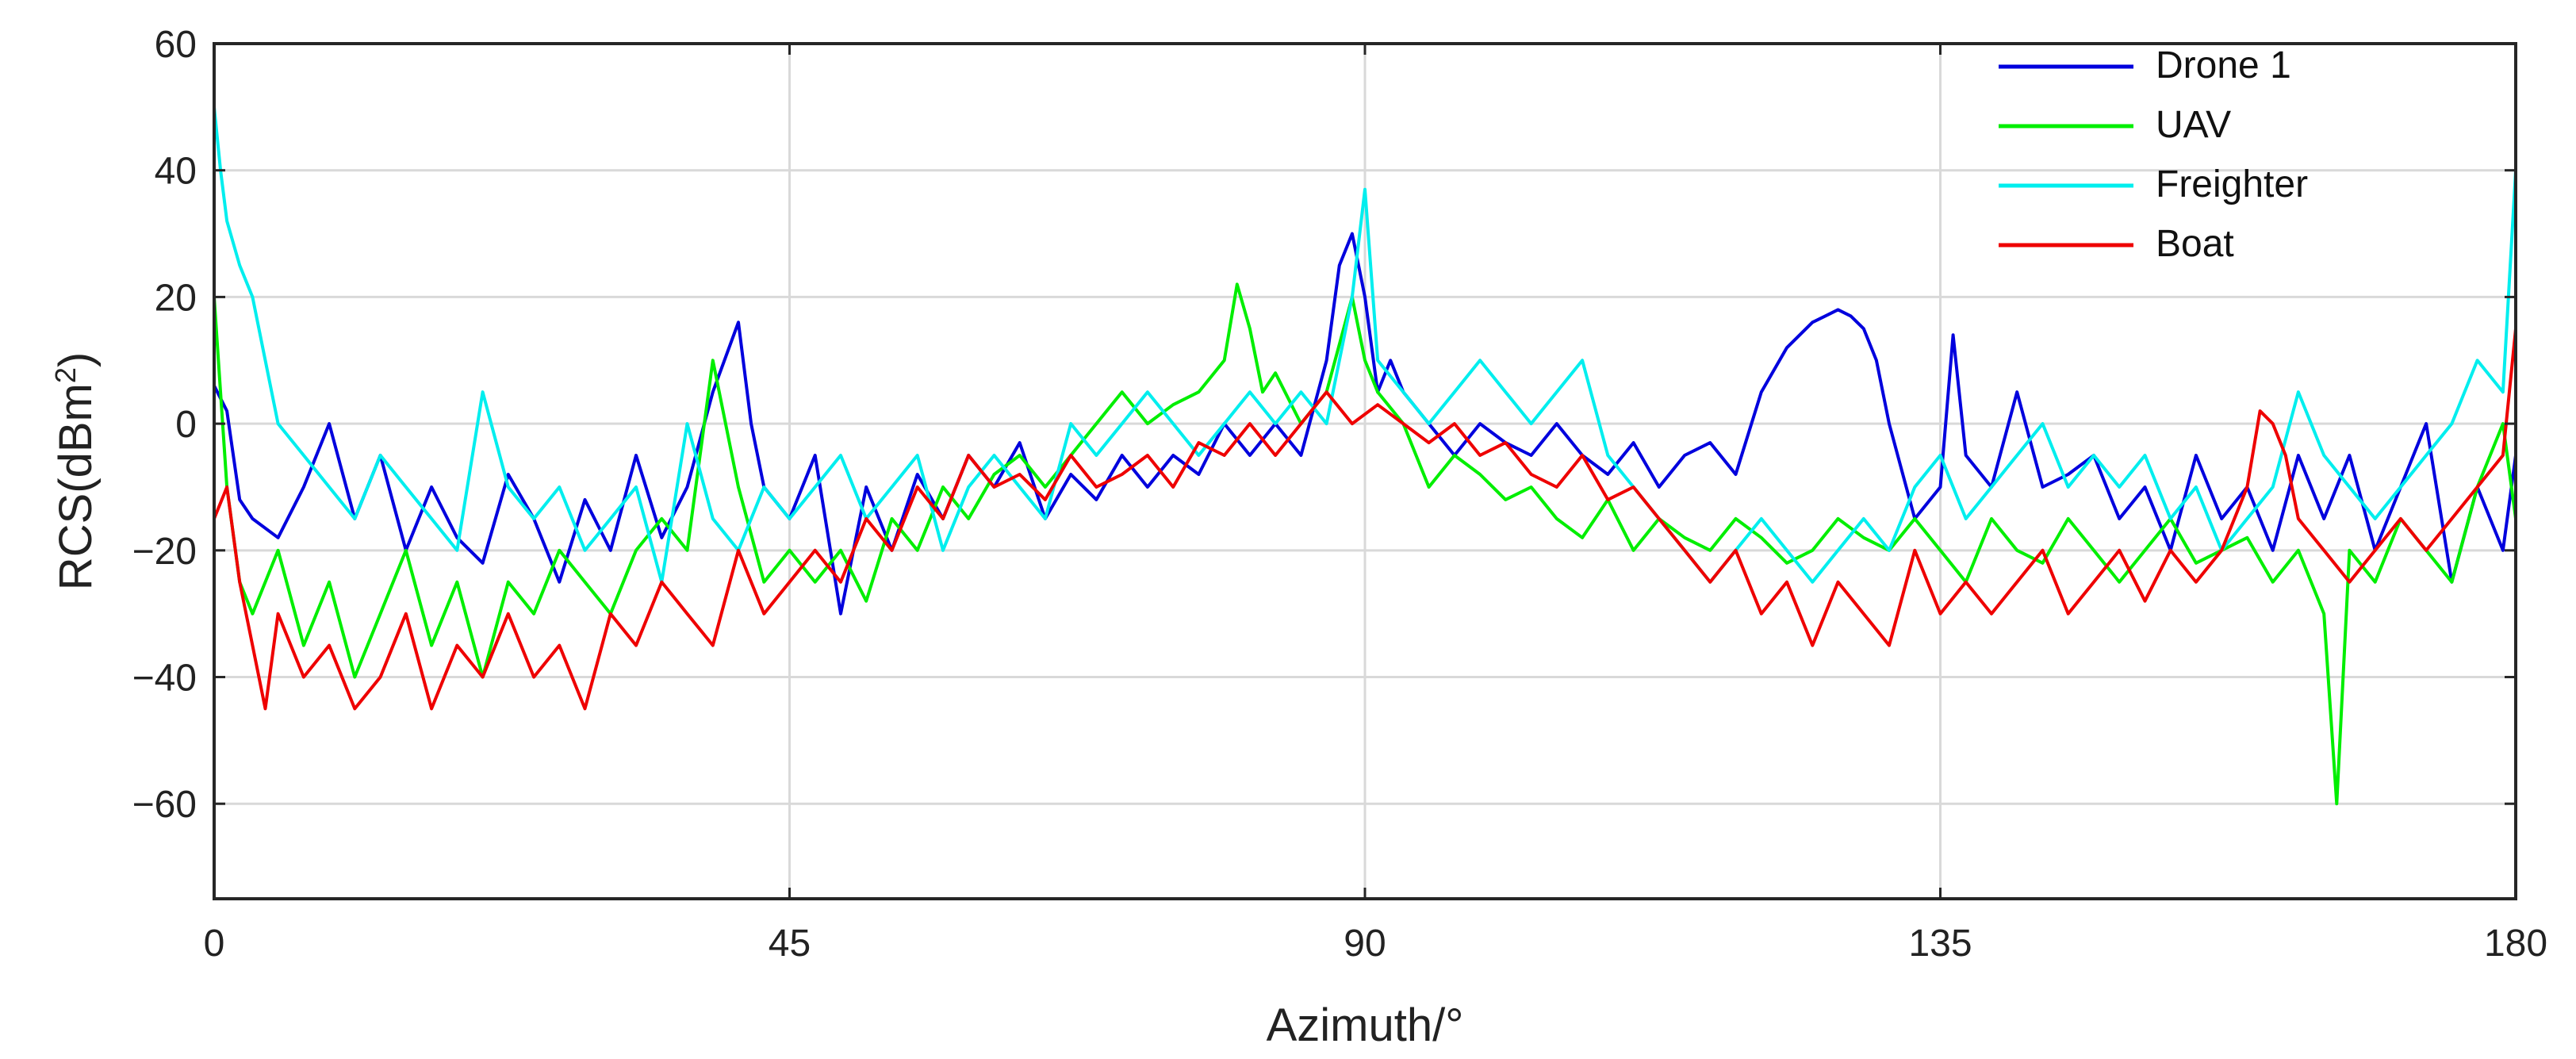 The height and width of the screenshot is (1059, 2576). What do you see at coordinates (2193, 125) in the screenshot?
I see `legend-label: UAV` at bounding box center [2193, 125].